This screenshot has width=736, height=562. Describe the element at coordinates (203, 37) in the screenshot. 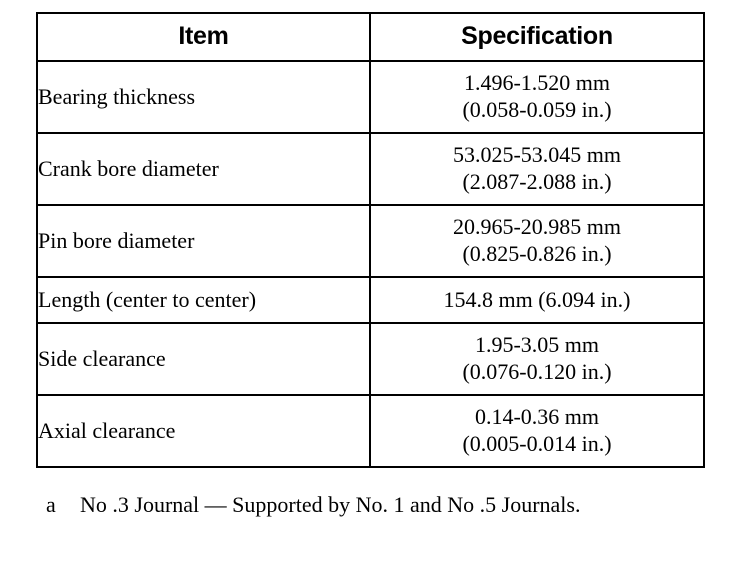

I see `column-header-item: Item` at that location.